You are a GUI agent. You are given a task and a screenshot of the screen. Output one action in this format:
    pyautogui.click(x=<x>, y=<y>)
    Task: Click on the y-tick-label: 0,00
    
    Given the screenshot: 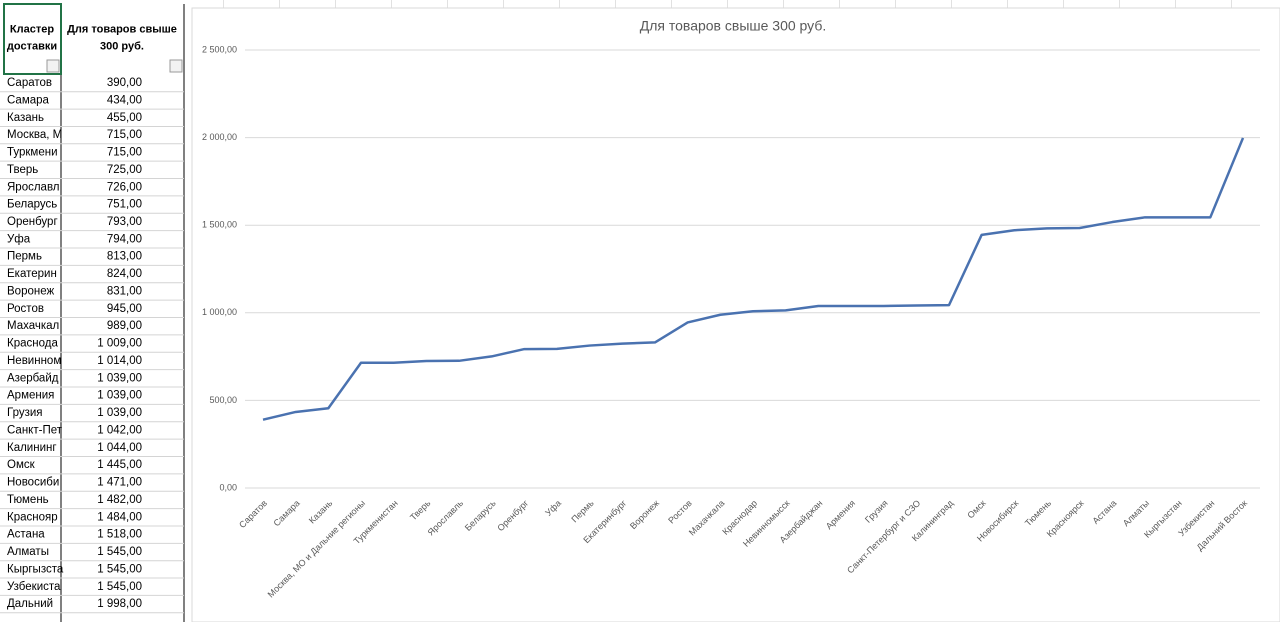 What is the action you would take?
    pyautogui.click(x=228, y=487)
    